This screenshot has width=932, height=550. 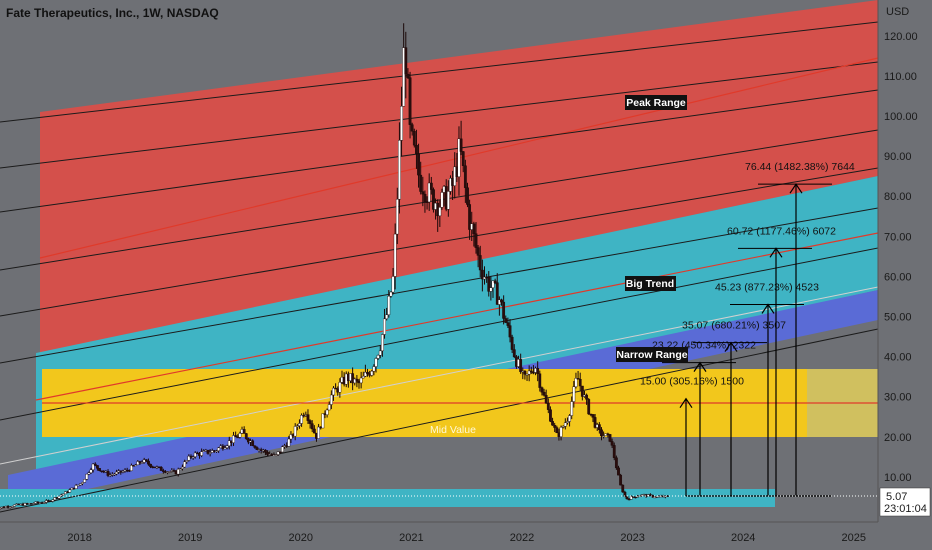 I want to click on x-tick-label: 2025, so click(x=854, y=538).